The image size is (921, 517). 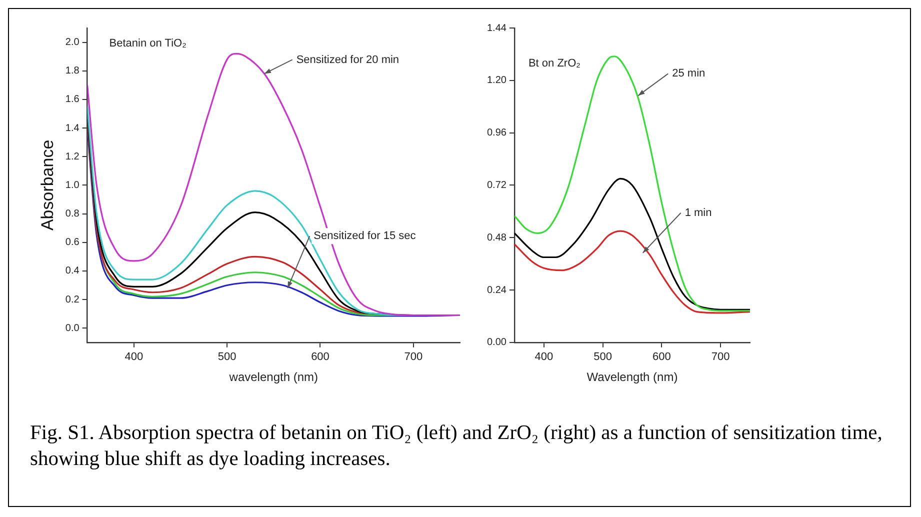 I want to click on x-axis-title: Wavelength (nm), so click(x=632, y=377).